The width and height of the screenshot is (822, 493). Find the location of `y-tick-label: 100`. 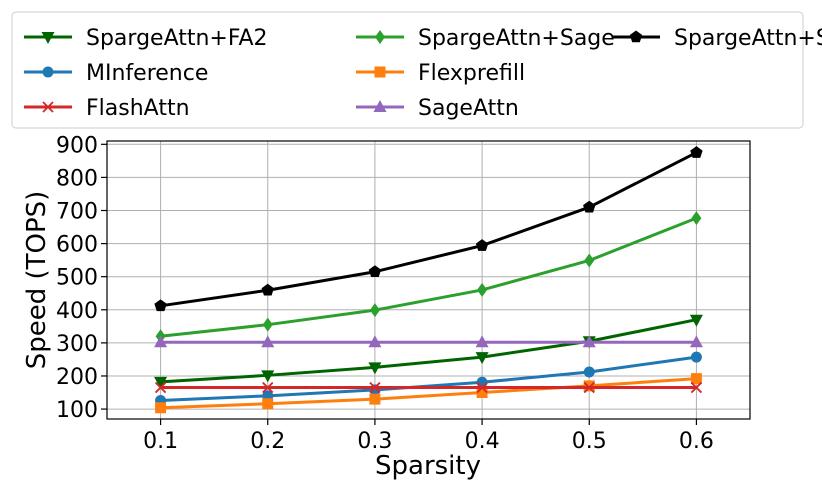

y-tick-label: 100 is located at coordinates (77, 410).